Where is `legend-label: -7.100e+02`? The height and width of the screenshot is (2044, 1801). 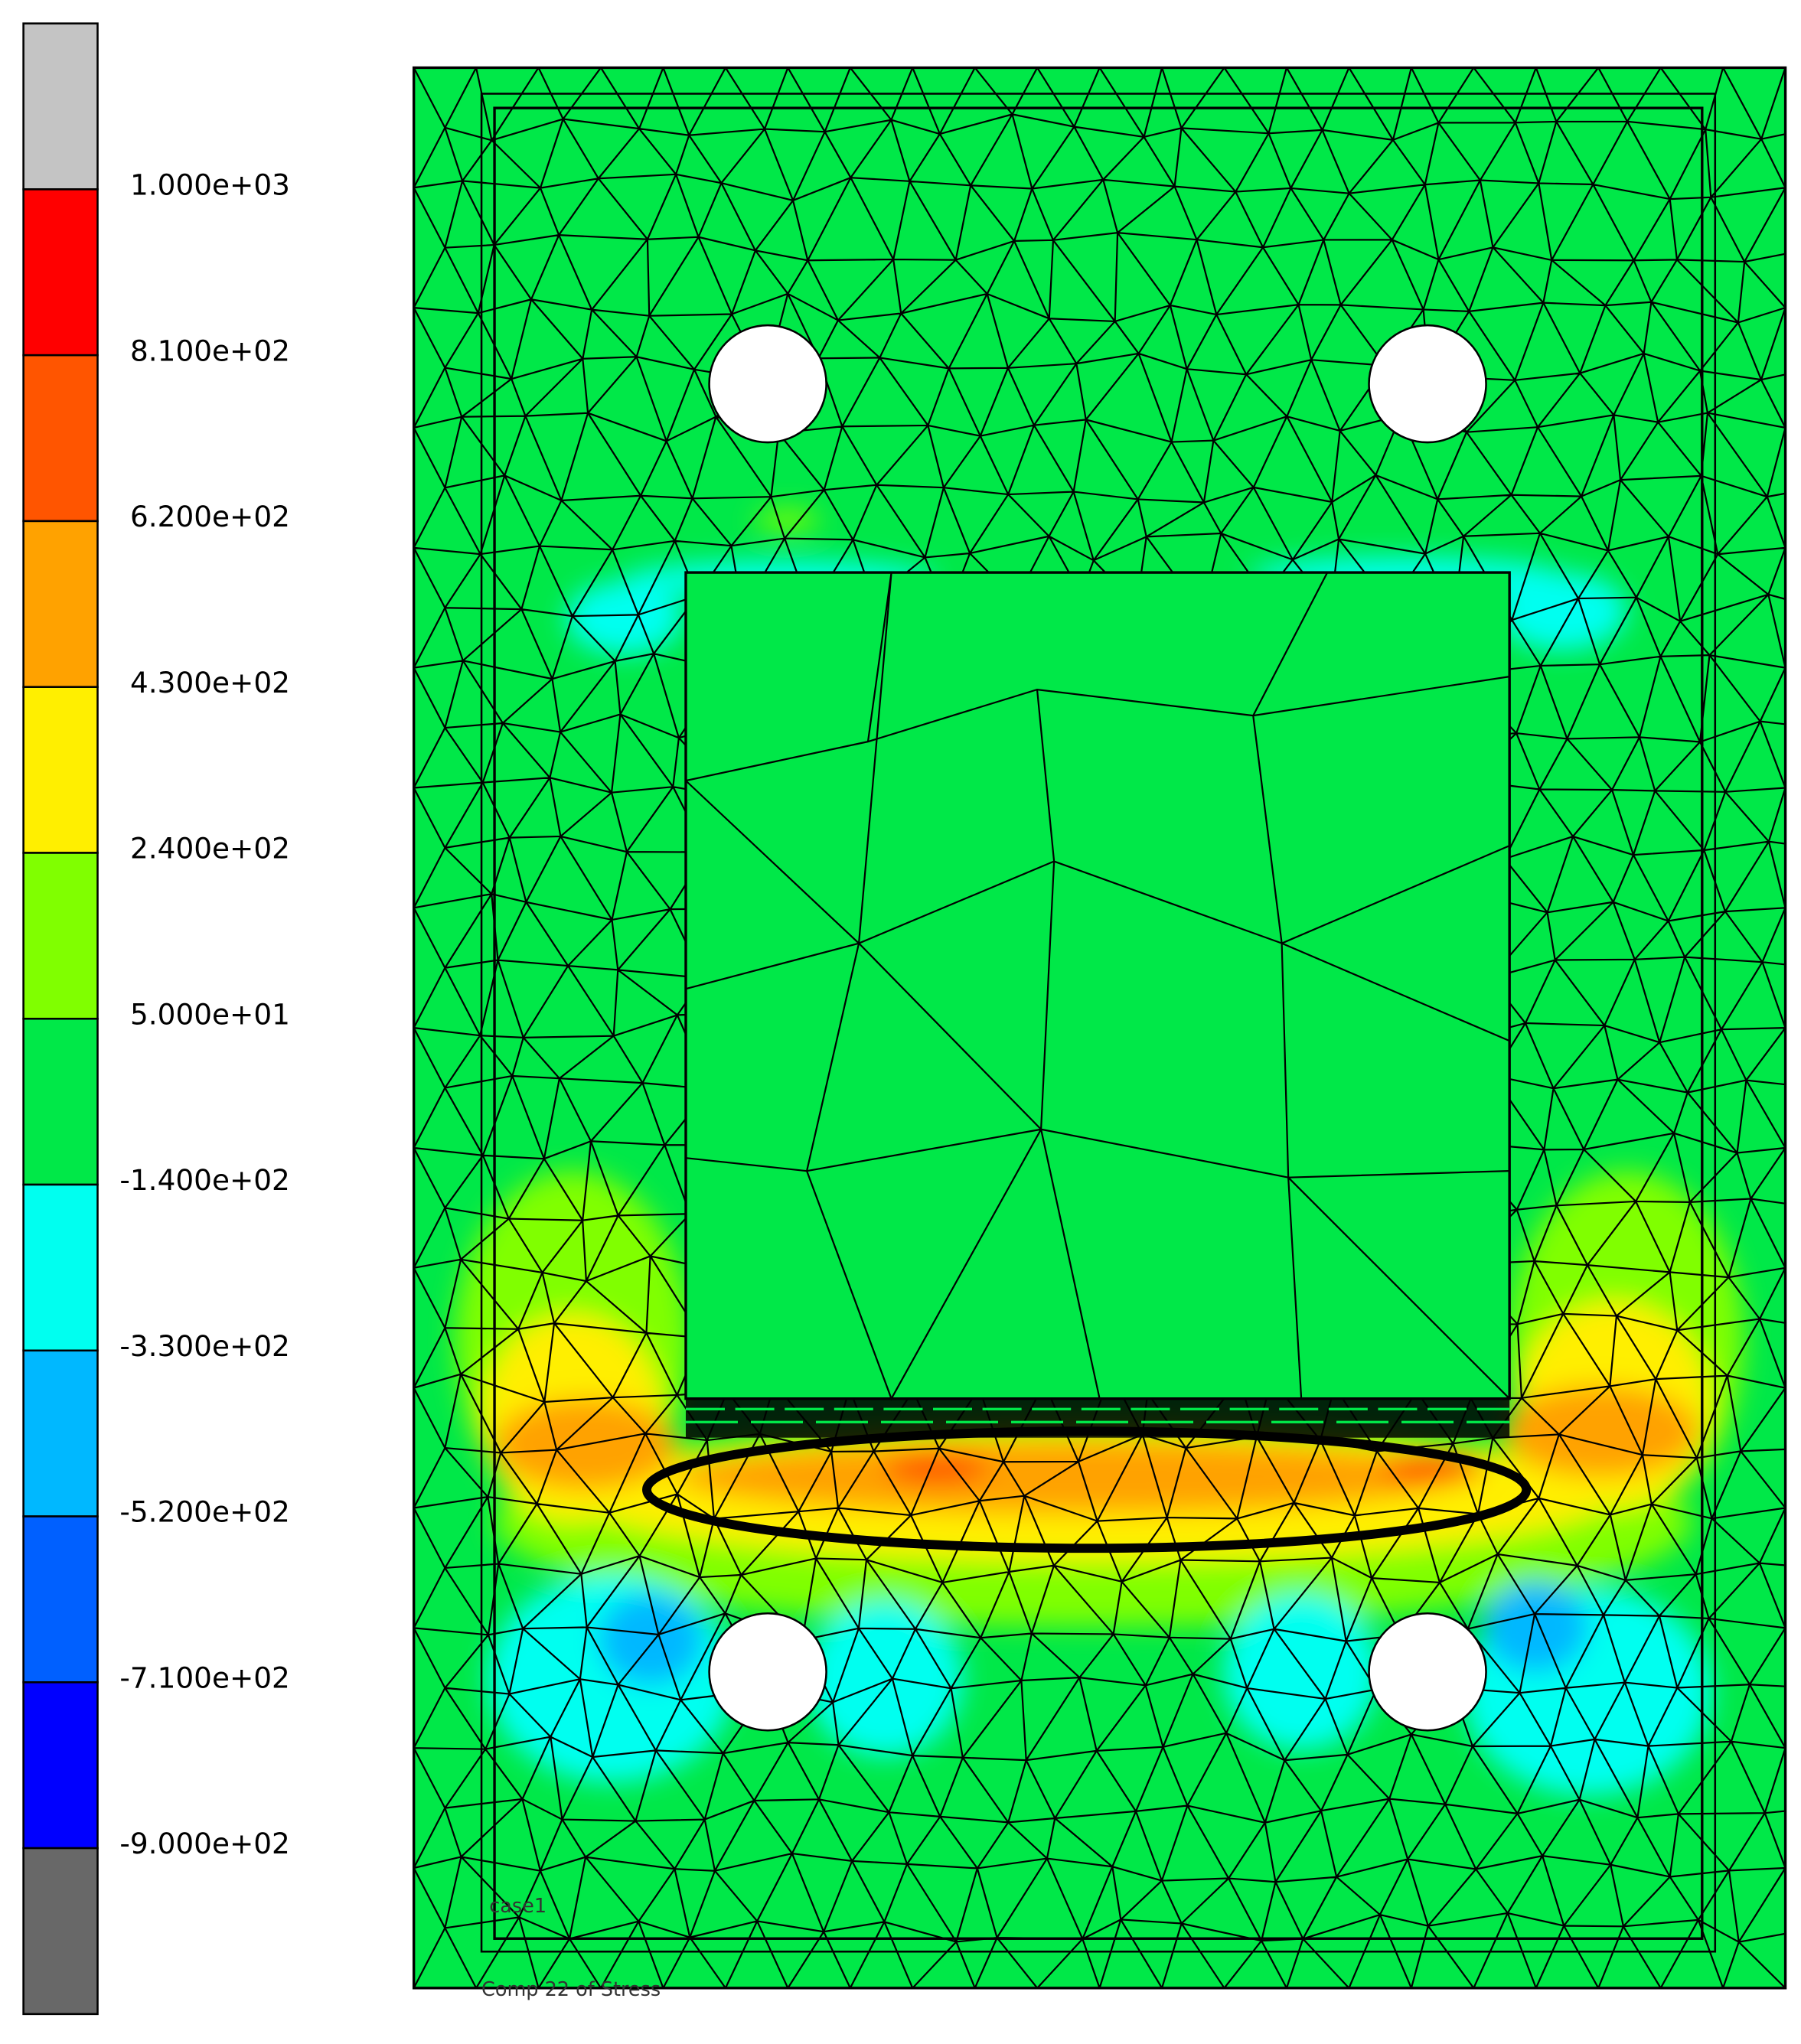
legend-label: -7.100e+02 is located at coordinates (204, 1677).